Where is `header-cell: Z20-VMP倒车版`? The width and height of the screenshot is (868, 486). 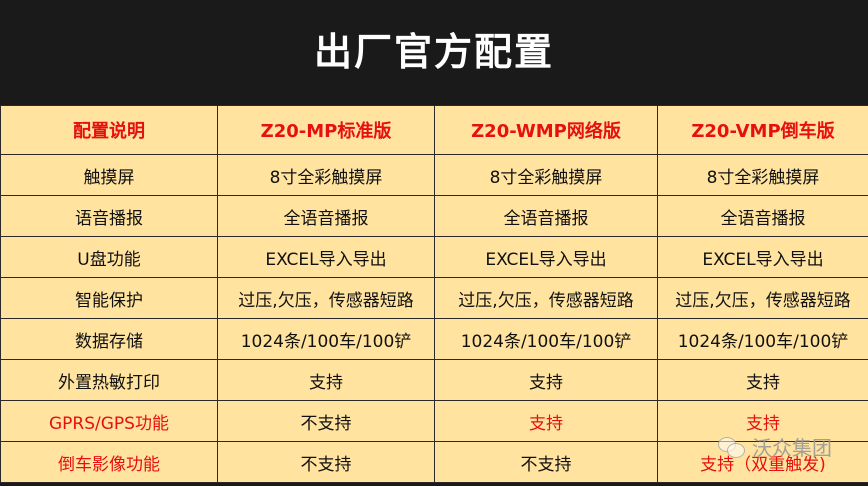 header-cell: Z20-VMP倒车版 is located at coordinates (762, 130).